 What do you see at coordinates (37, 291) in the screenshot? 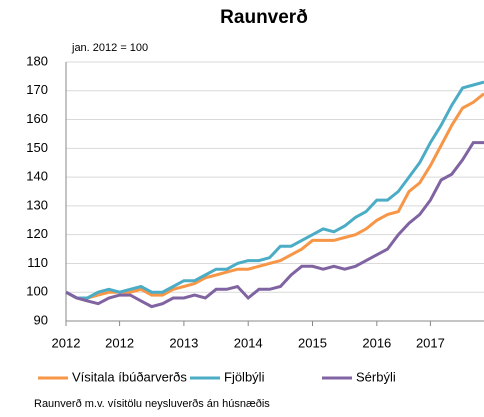
I see `y-tick-label: 100` at bounding box center [37, 291].